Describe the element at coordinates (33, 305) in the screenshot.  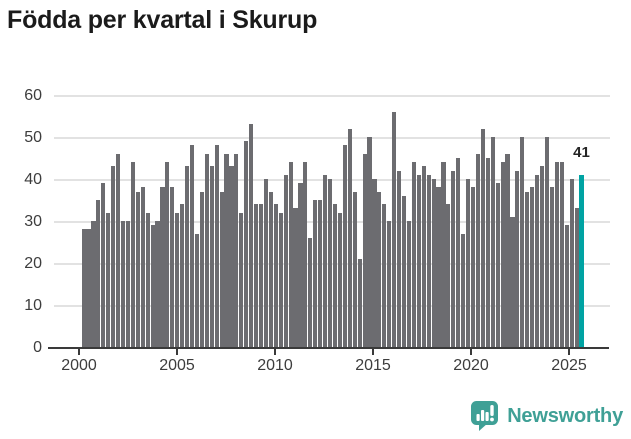
I see `y-tick-label: 10` at that location.